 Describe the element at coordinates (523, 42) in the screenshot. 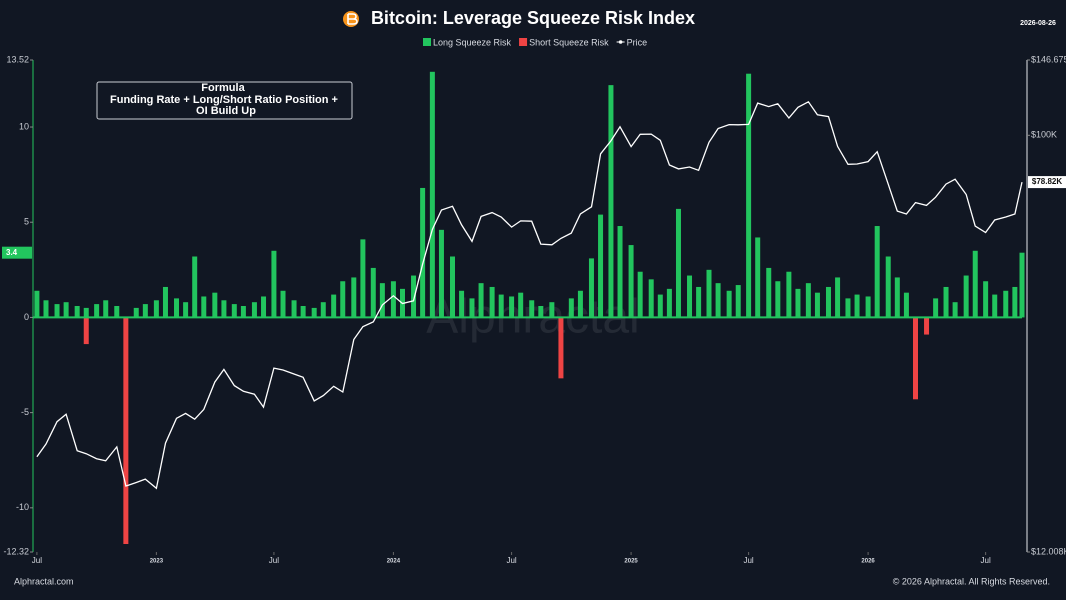

I see `legend-swatch` at that location.